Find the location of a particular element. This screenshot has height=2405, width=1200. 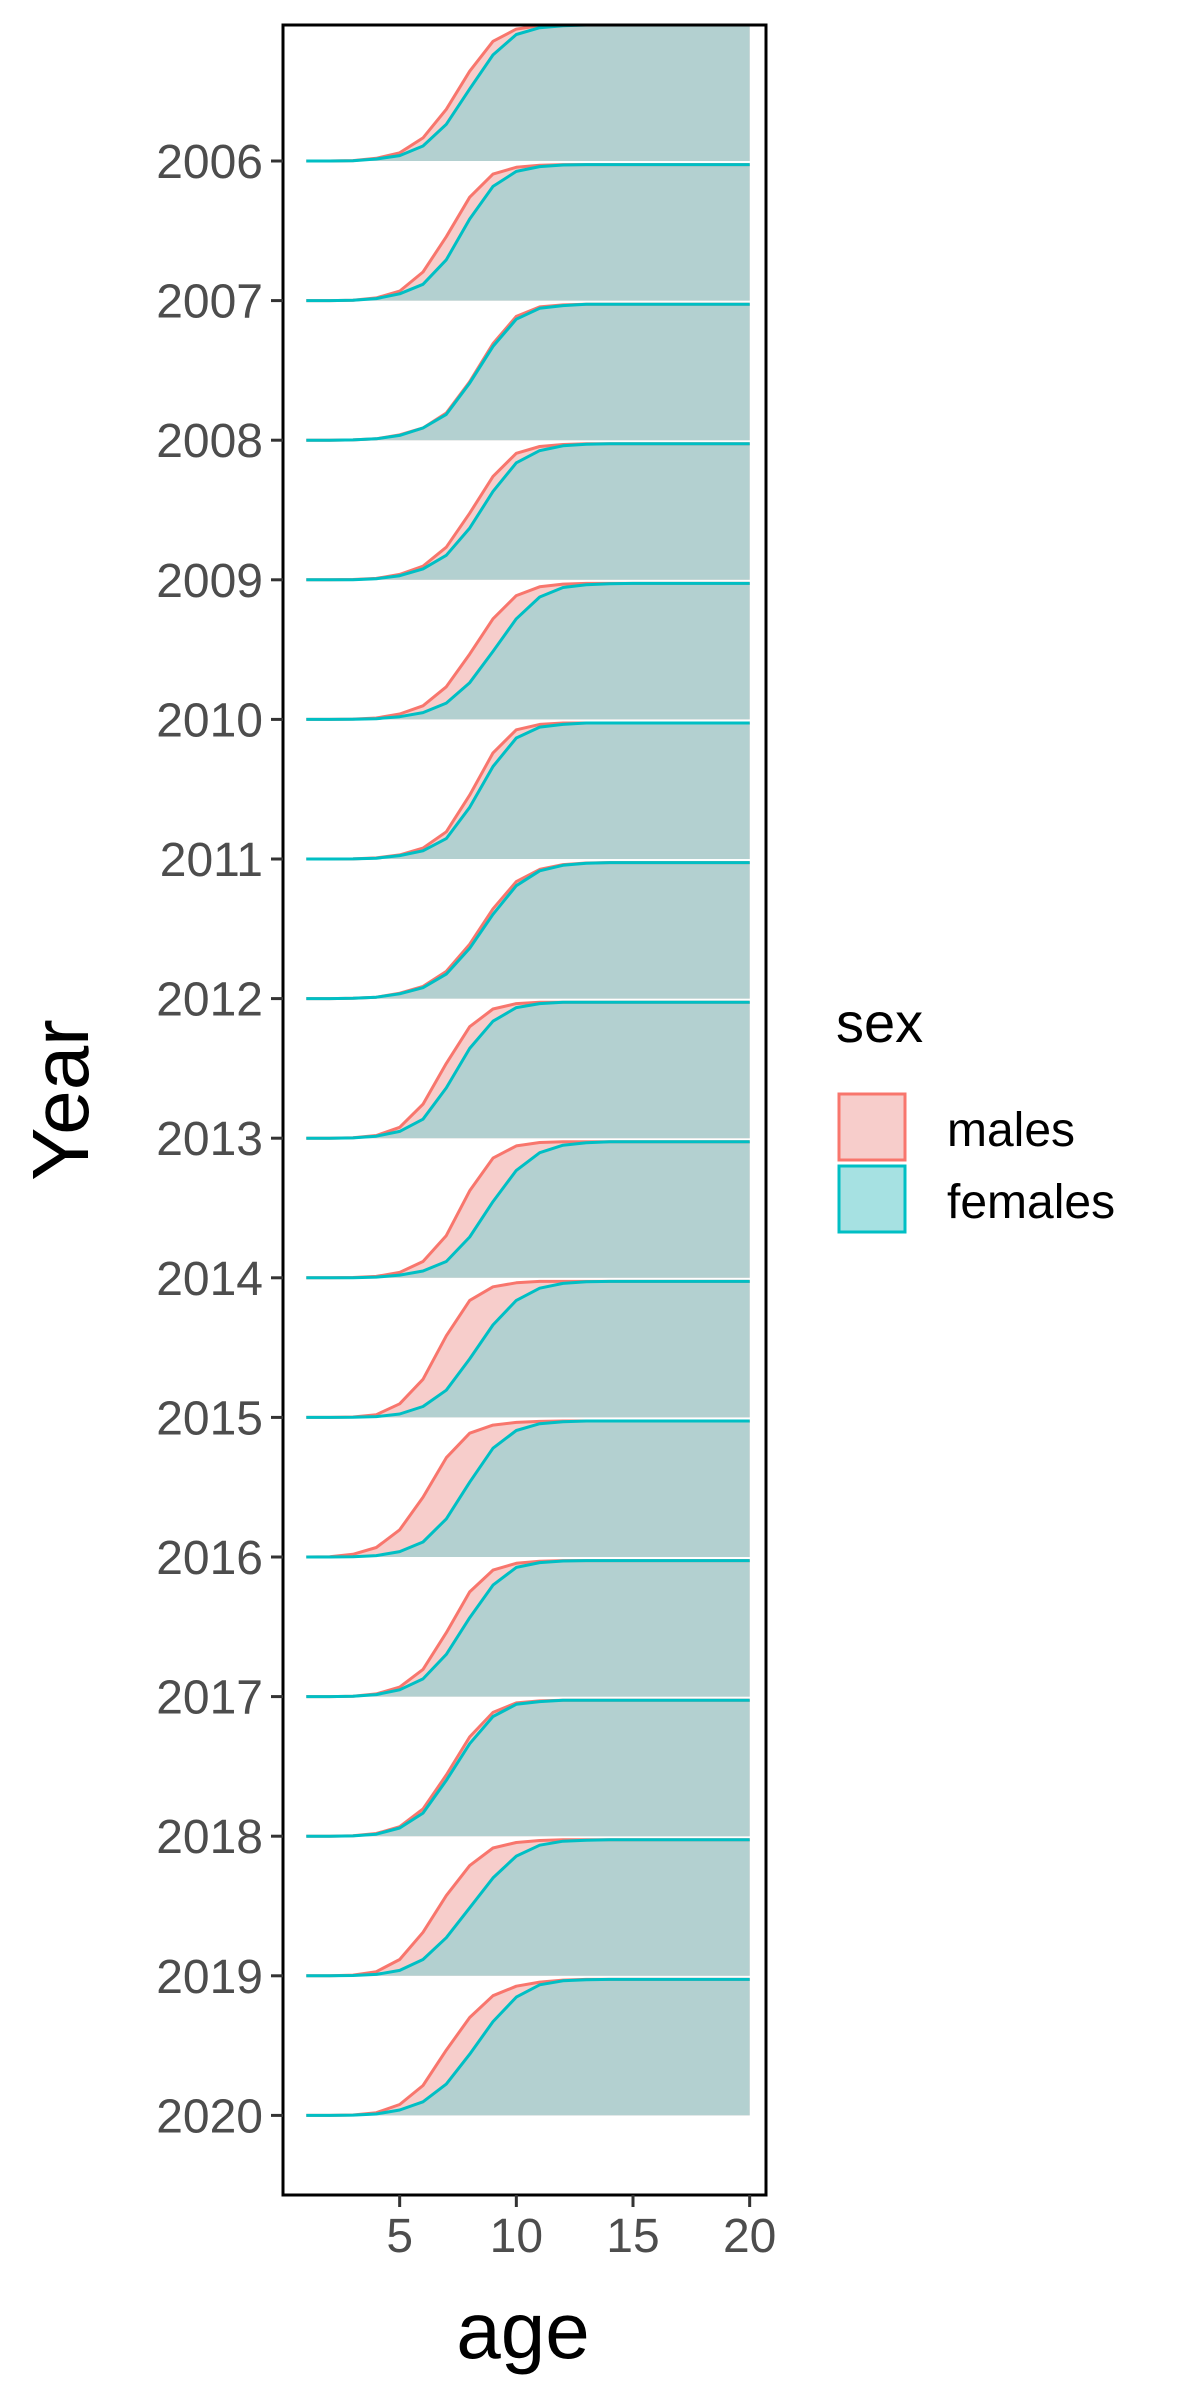

ridge-2019 is located at coordinates (528, 1908).